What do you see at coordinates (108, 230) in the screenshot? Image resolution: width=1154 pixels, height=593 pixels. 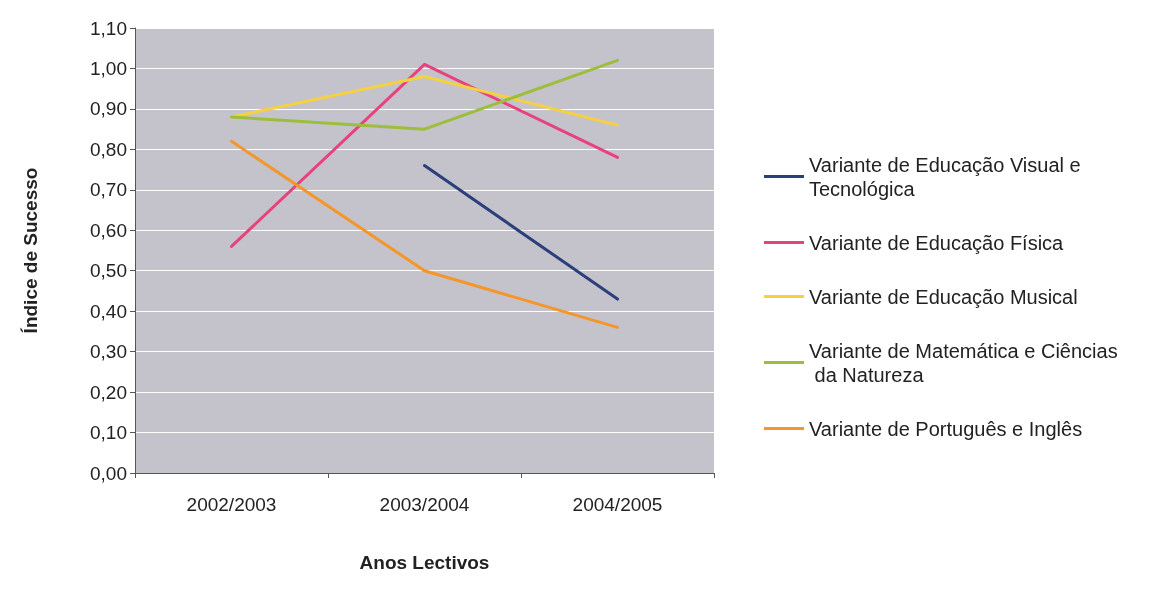 I see `y-tick-label: 0,60` at bounding box center [108, 230].